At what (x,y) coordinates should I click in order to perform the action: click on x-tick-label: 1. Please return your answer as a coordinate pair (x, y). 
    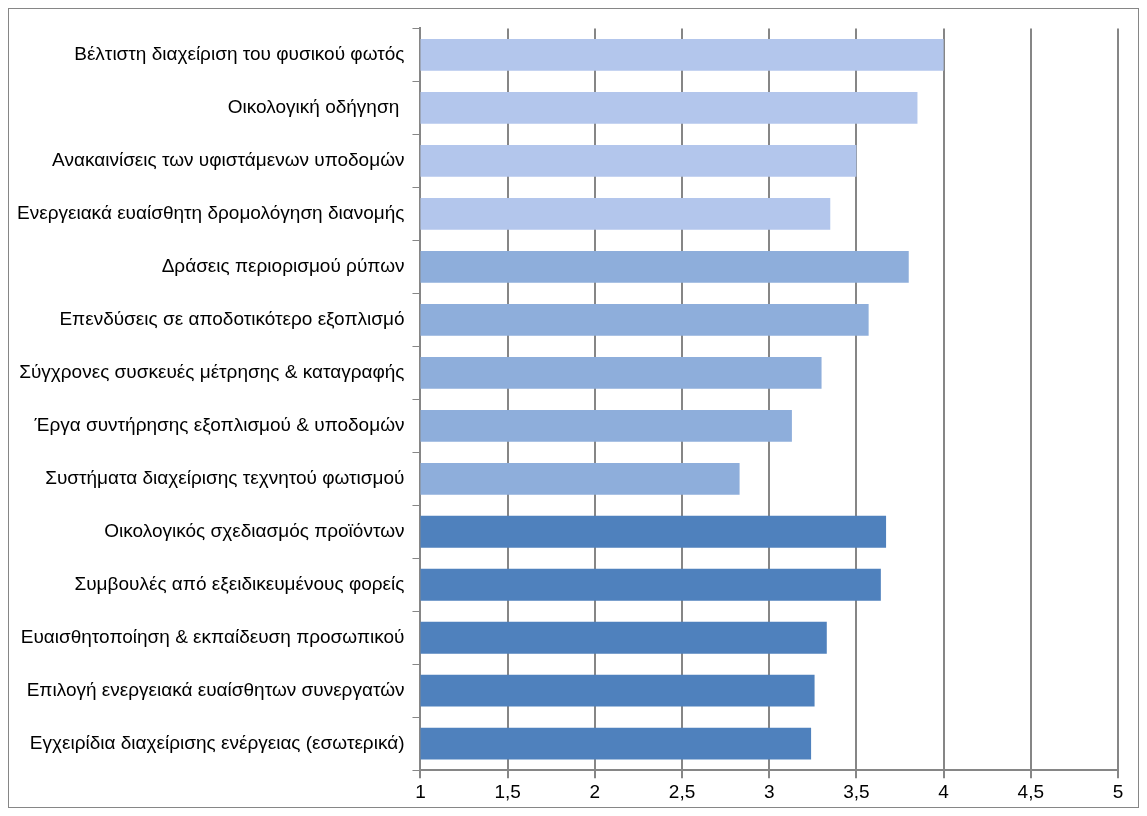
    Looking at the image, I should click on (420, 791).